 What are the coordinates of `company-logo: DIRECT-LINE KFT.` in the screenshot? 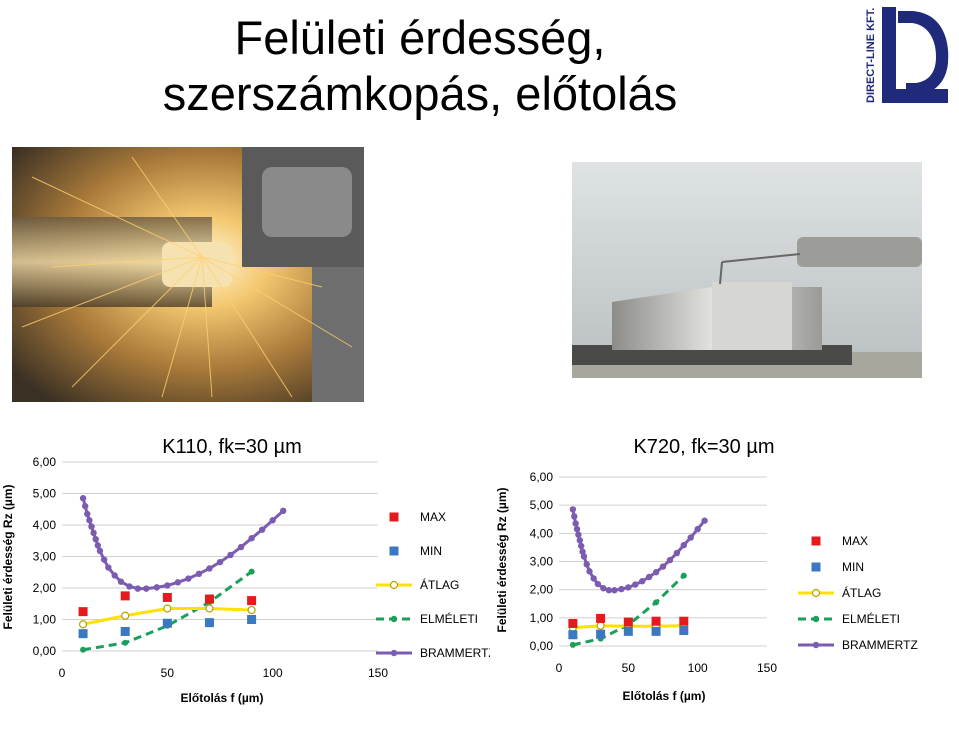 It's located at (902, 60).